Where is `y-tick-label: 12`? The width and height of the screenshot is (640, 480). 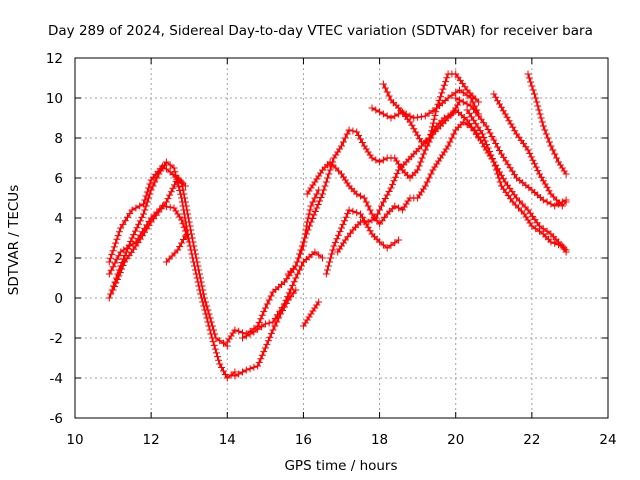 y-tick-label: 12 is located at coordinates (54, 59).